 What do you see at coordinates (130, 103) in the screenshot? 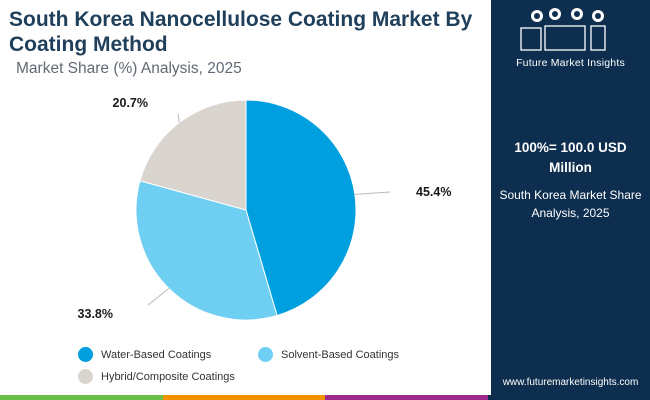
I see `slice-value-label: 20.7%` at bounding box center [130, 103].